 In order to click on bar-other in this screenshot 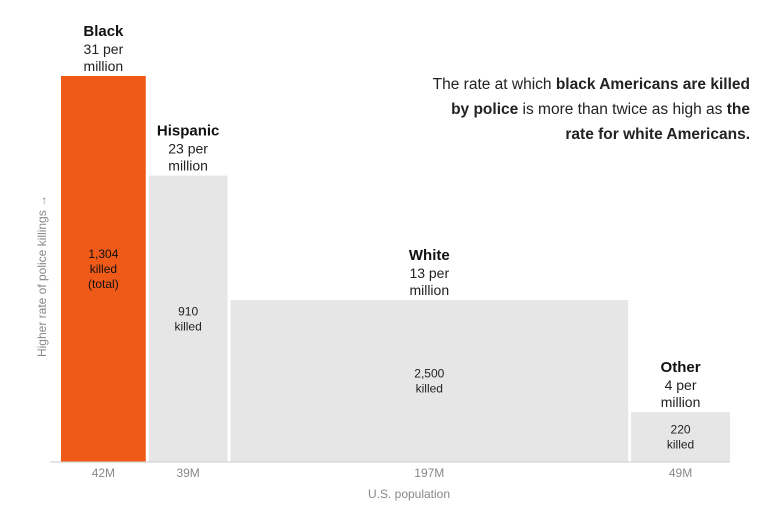, I will do `click(680, 437)`.